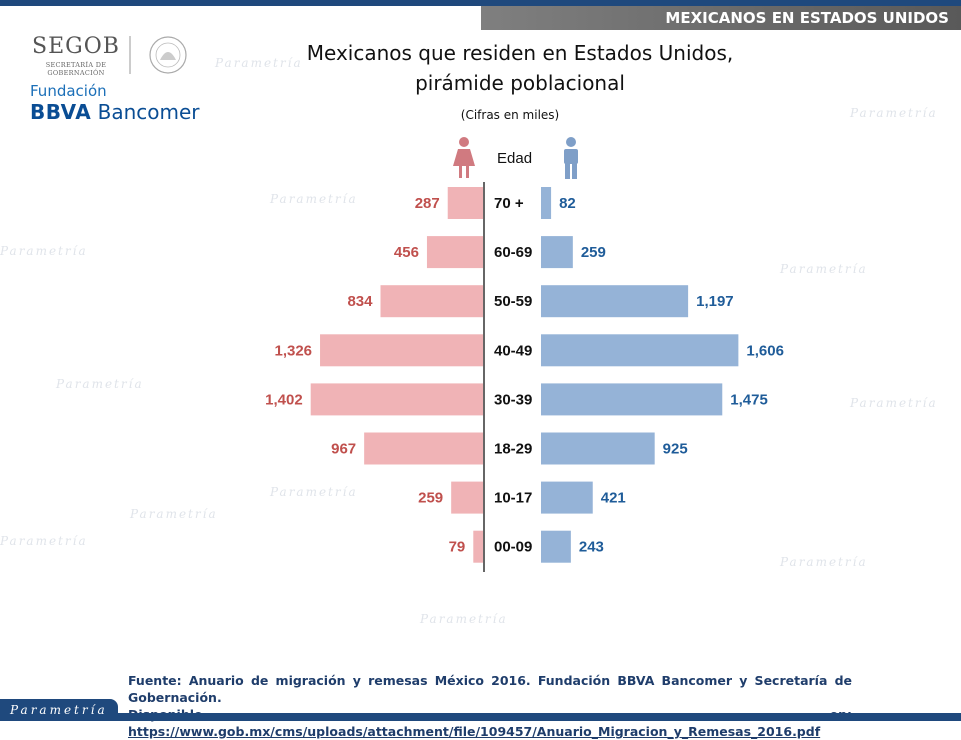 The width and height of the screenshot is (961, 740). I want to click on section-banner: MEXICANOS EN ESTADOS UNIDOS, so click(721, 18).